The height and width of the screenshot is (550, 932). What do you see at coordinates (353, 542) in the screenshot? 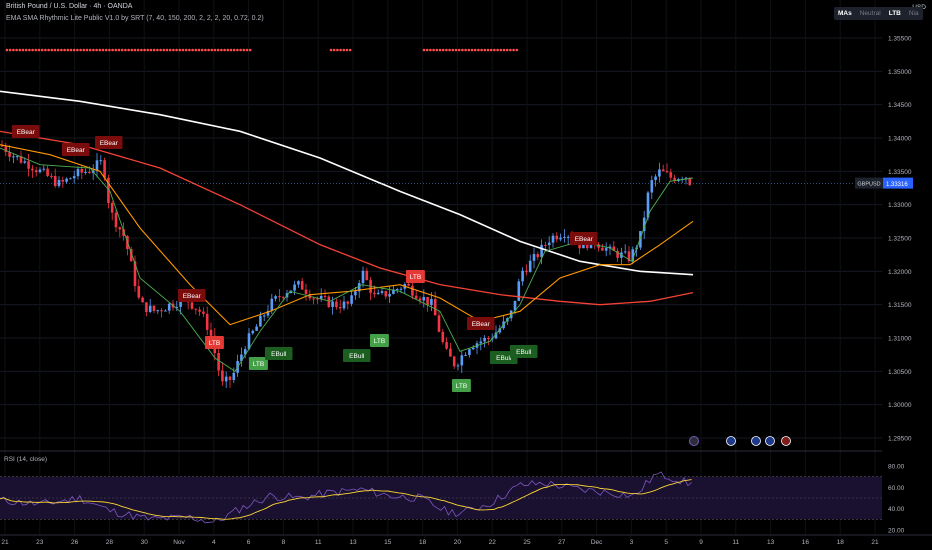
I see `time-tick: 13` at bounding box center [353, 542].